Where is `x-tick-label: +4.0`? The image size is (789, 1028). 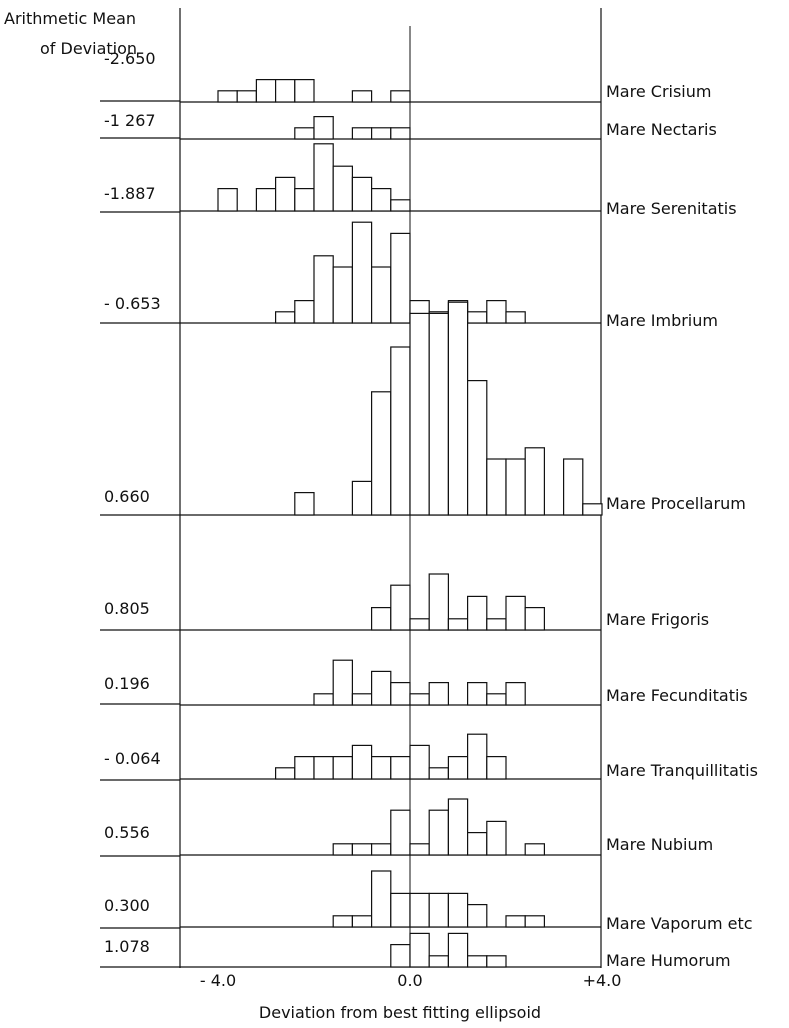 x-tick-label: +4.0 is located at coordinates (602, 980).